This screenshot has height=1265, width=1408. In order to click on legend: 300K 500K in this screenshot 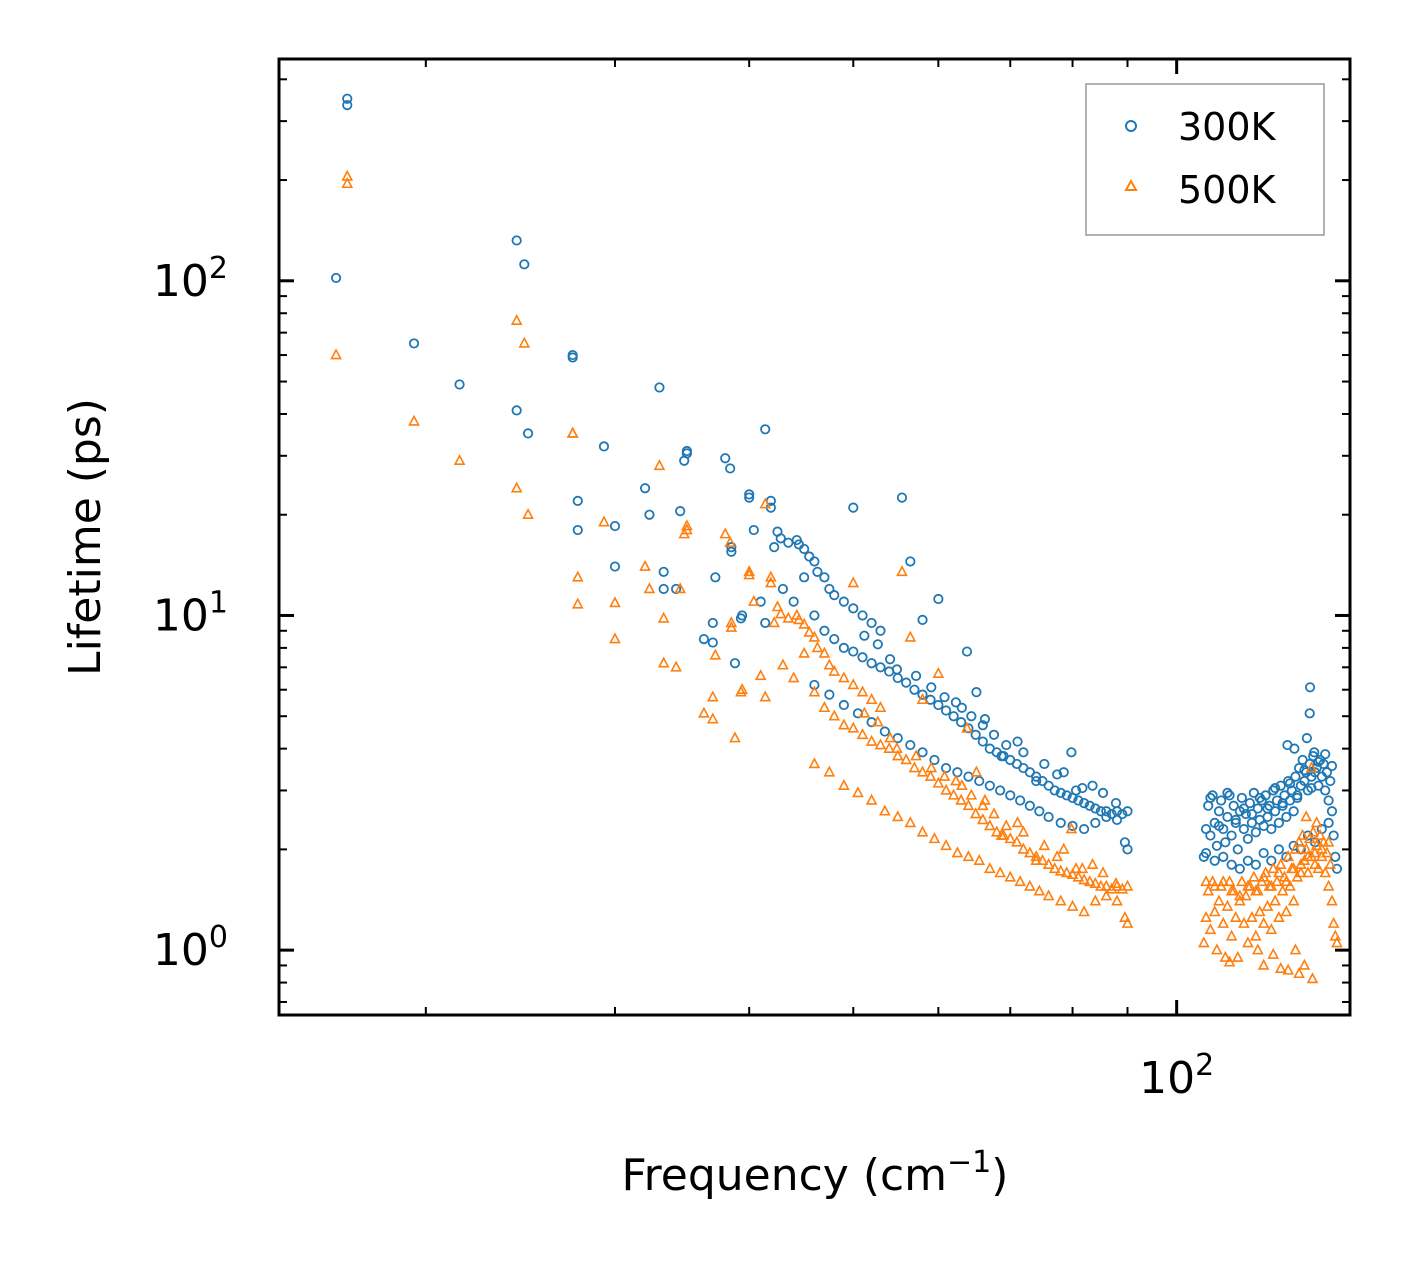, I will do `click(1205, 159)`.